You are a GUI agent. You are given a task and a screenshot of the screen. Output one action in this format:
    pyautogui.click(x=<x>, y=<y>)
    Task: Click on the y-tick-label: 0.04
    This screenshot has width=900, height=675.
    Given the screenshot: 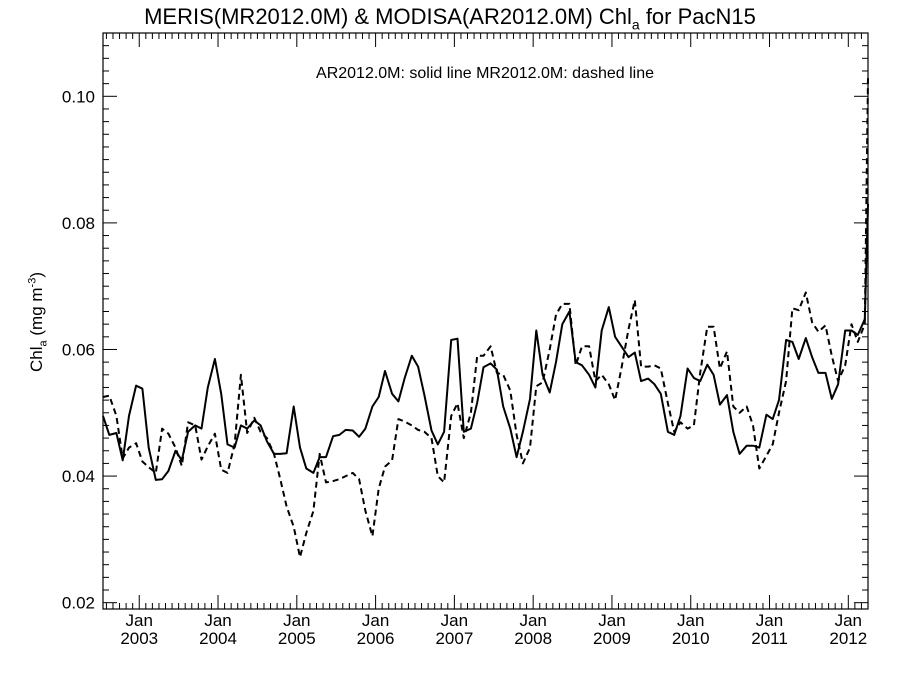 What is the action you would take?
    pyautogui.click(x=78, y=476)
    